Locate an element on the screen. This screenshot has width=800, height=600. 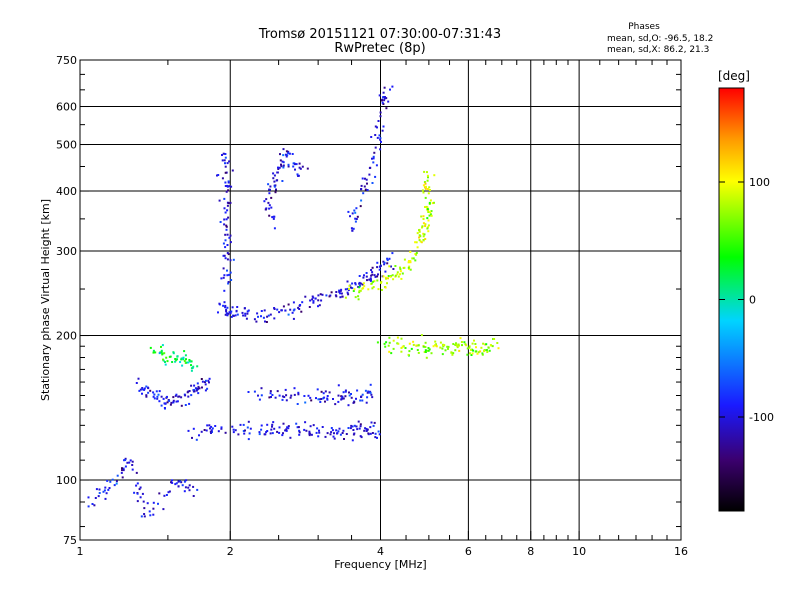
phases-title: Phases is located at coordinates (644, 27).